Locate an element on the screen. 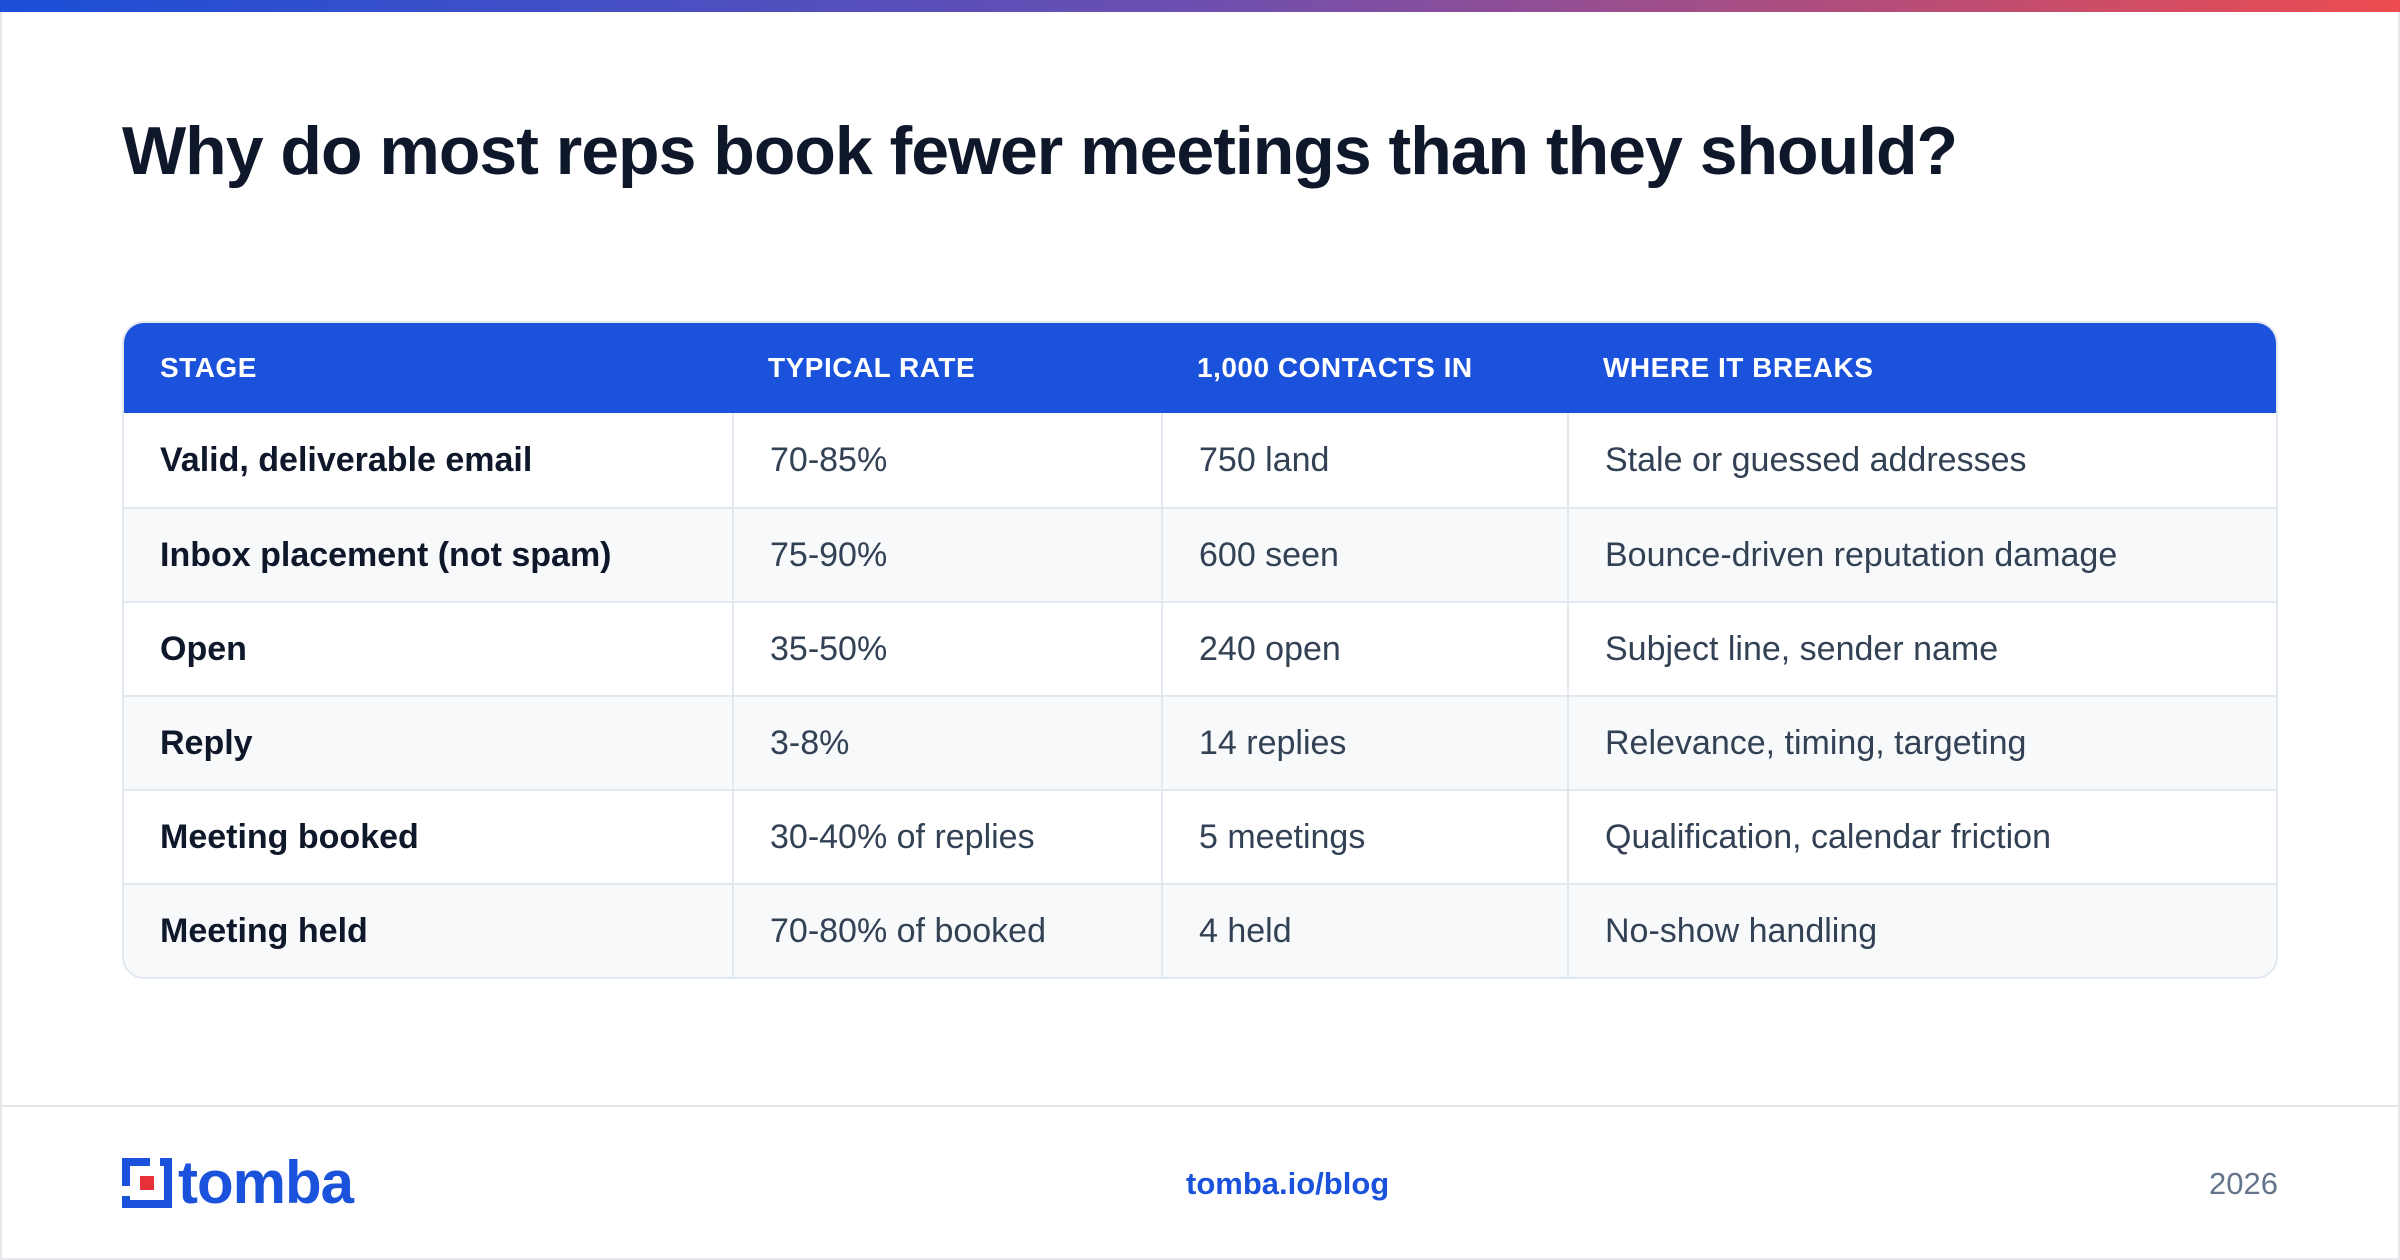 The width and height of the screenshot is (2400, 1260). header-typical-rate: TYPICAL RATE is located at coordinates (872, 367).